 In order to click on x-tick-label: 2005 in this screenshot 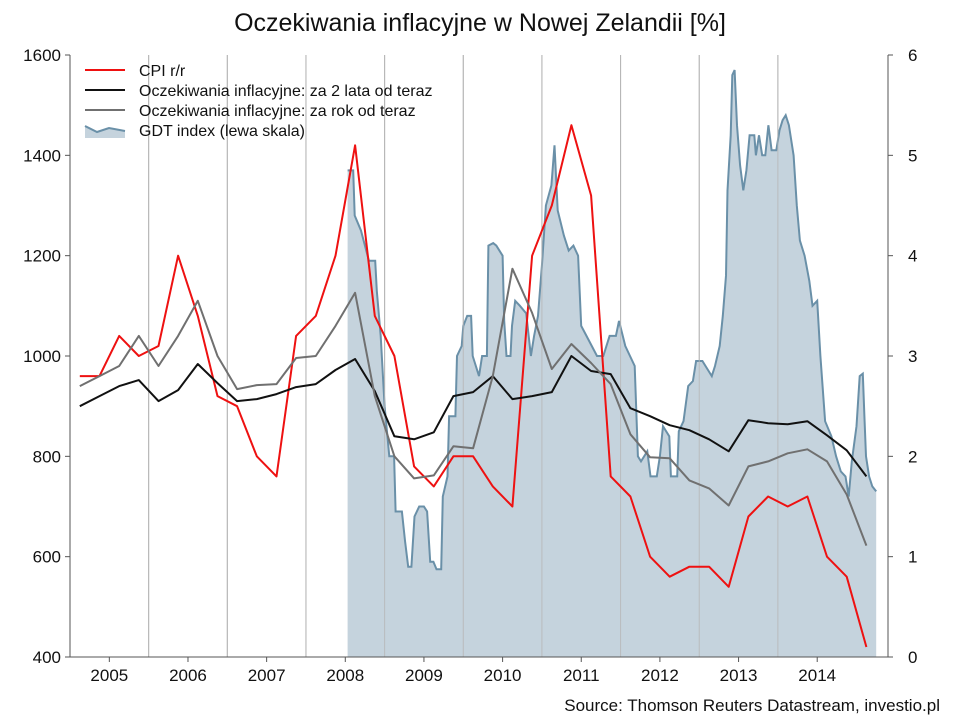, I will do `click(109, 675)`.